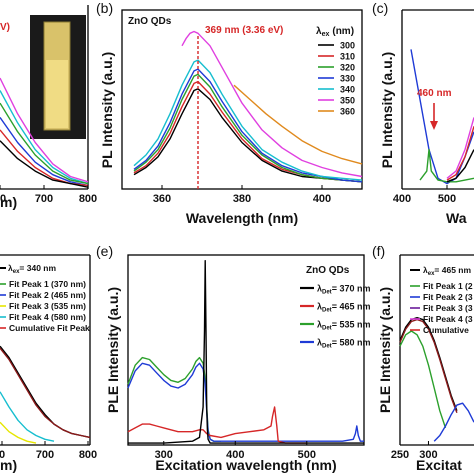 The width and height of the screenshot is (474, 474). I want to click on panel-e-xlabel: Excitation wavelength (nm), so click(245, 465).